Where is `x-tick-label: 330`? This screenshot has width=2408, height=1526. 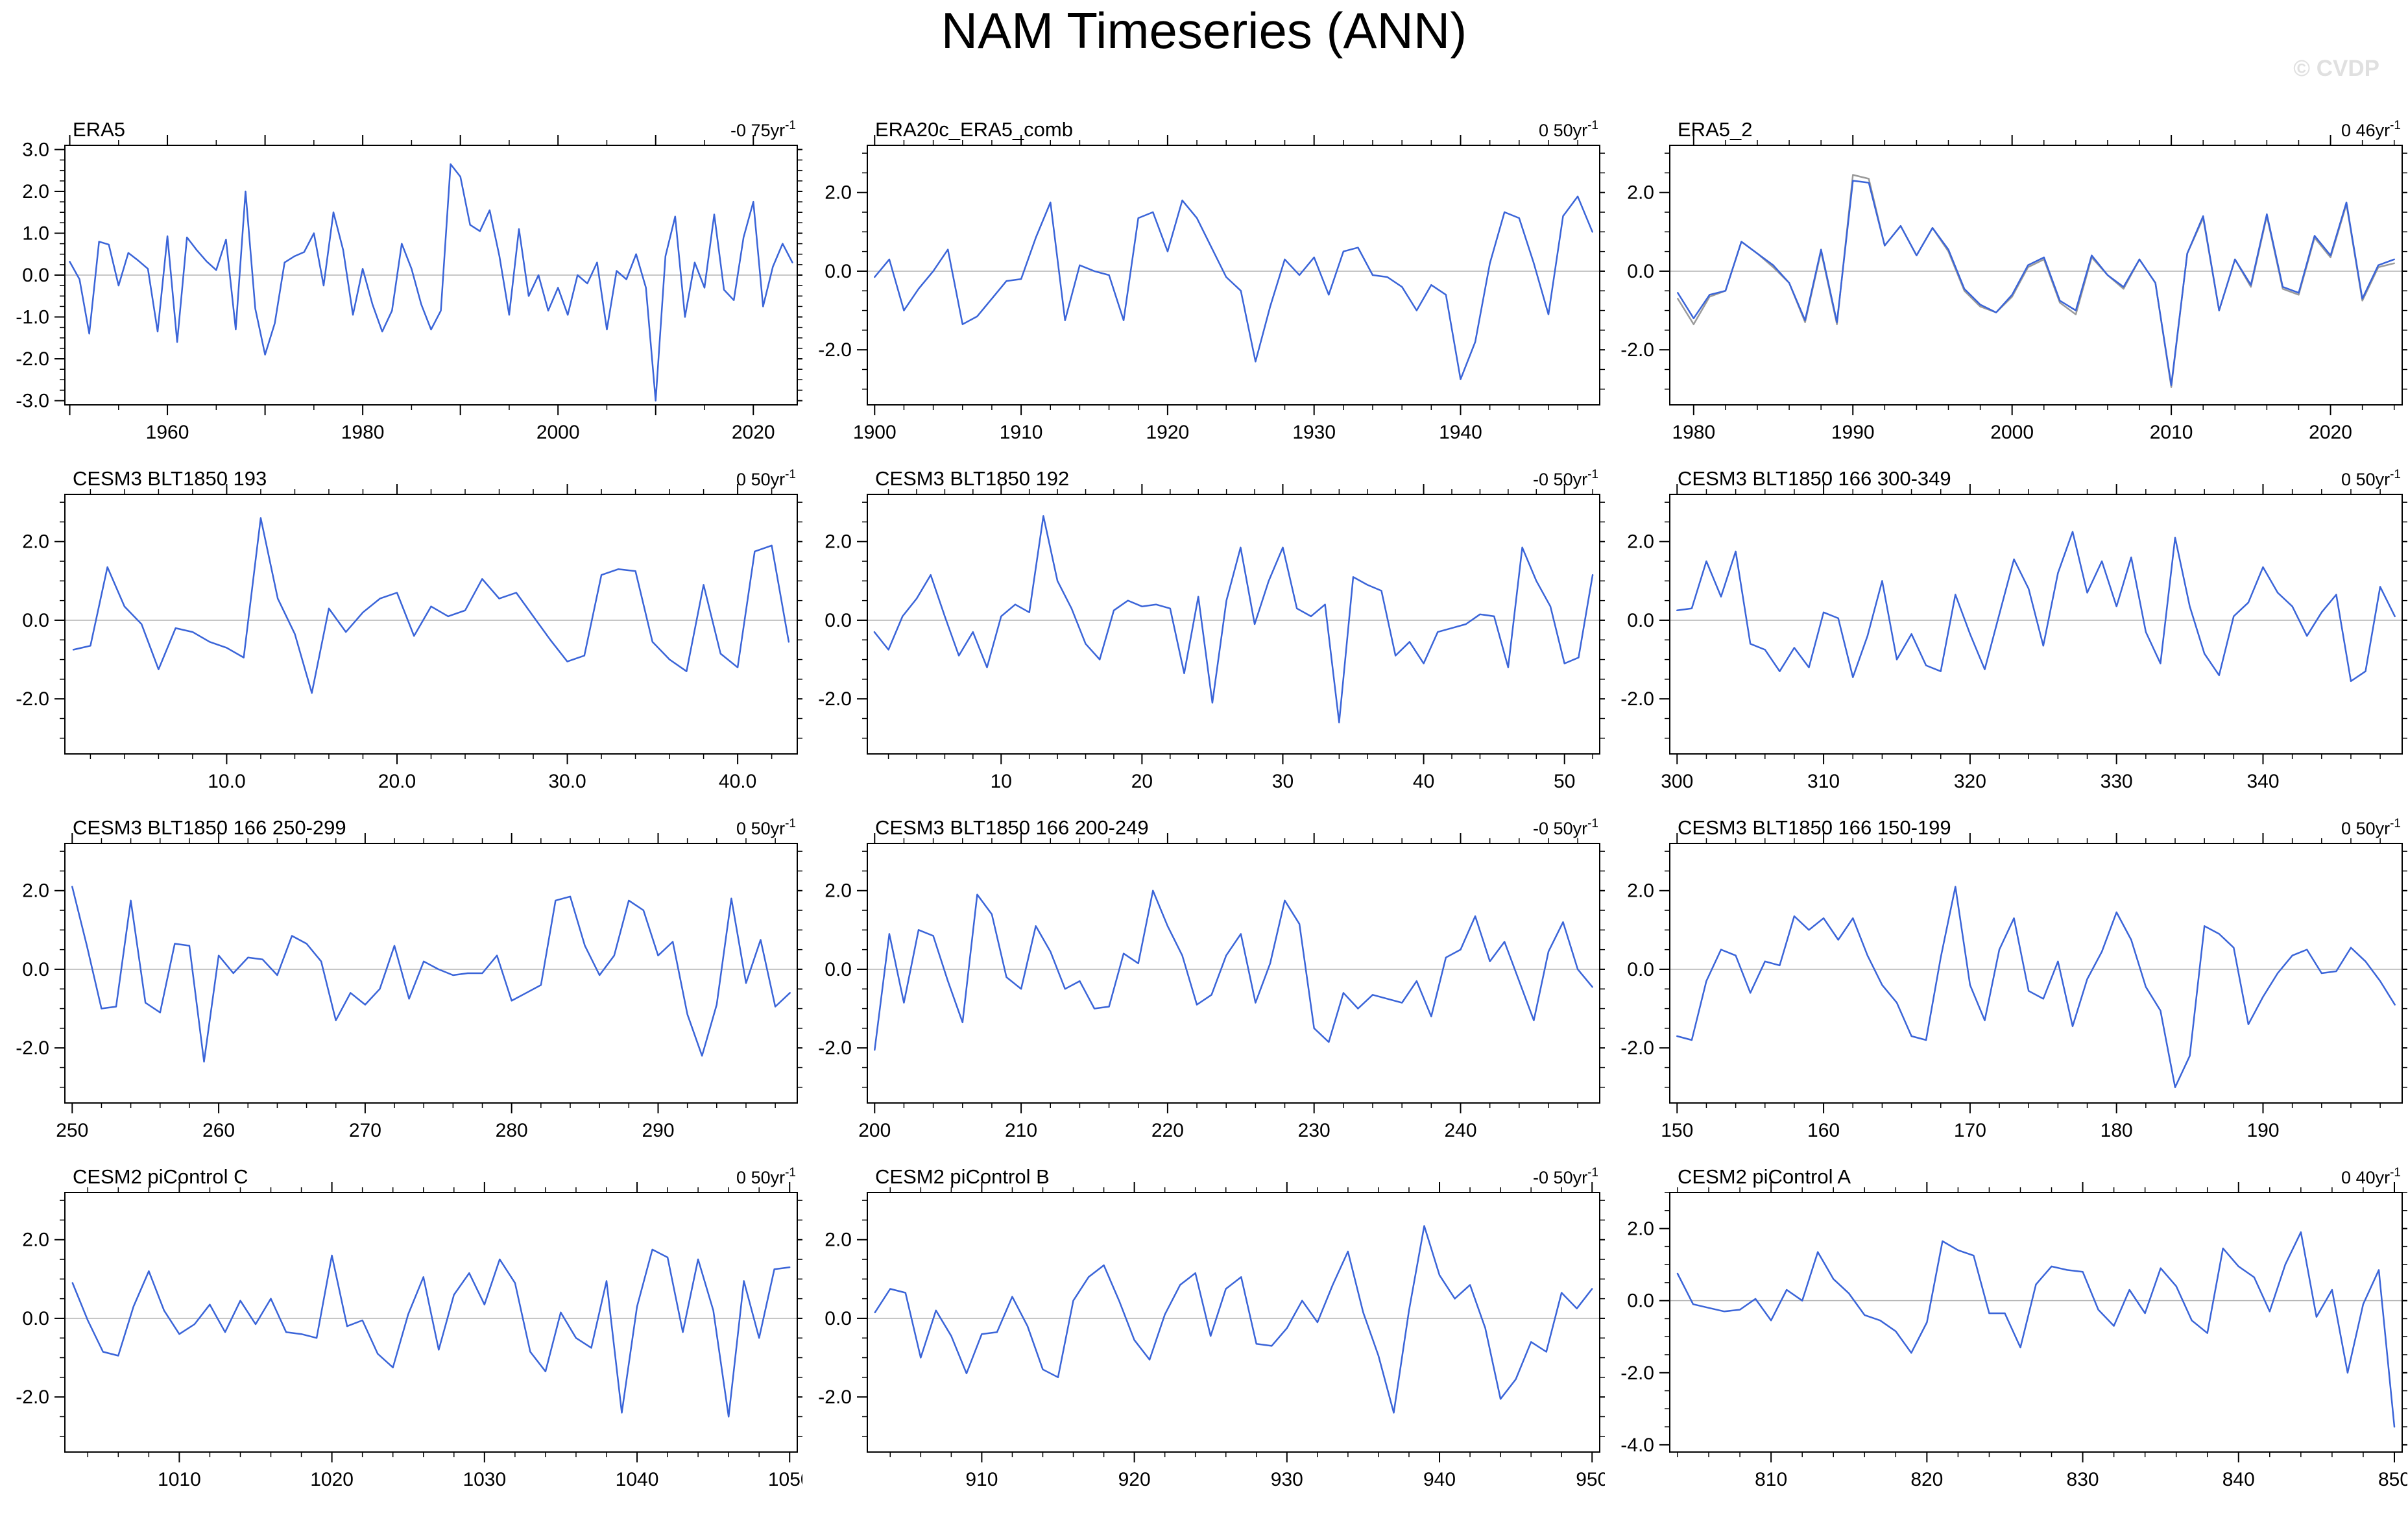 x-tick-label: 330 is located at coordinates (2117, 781).